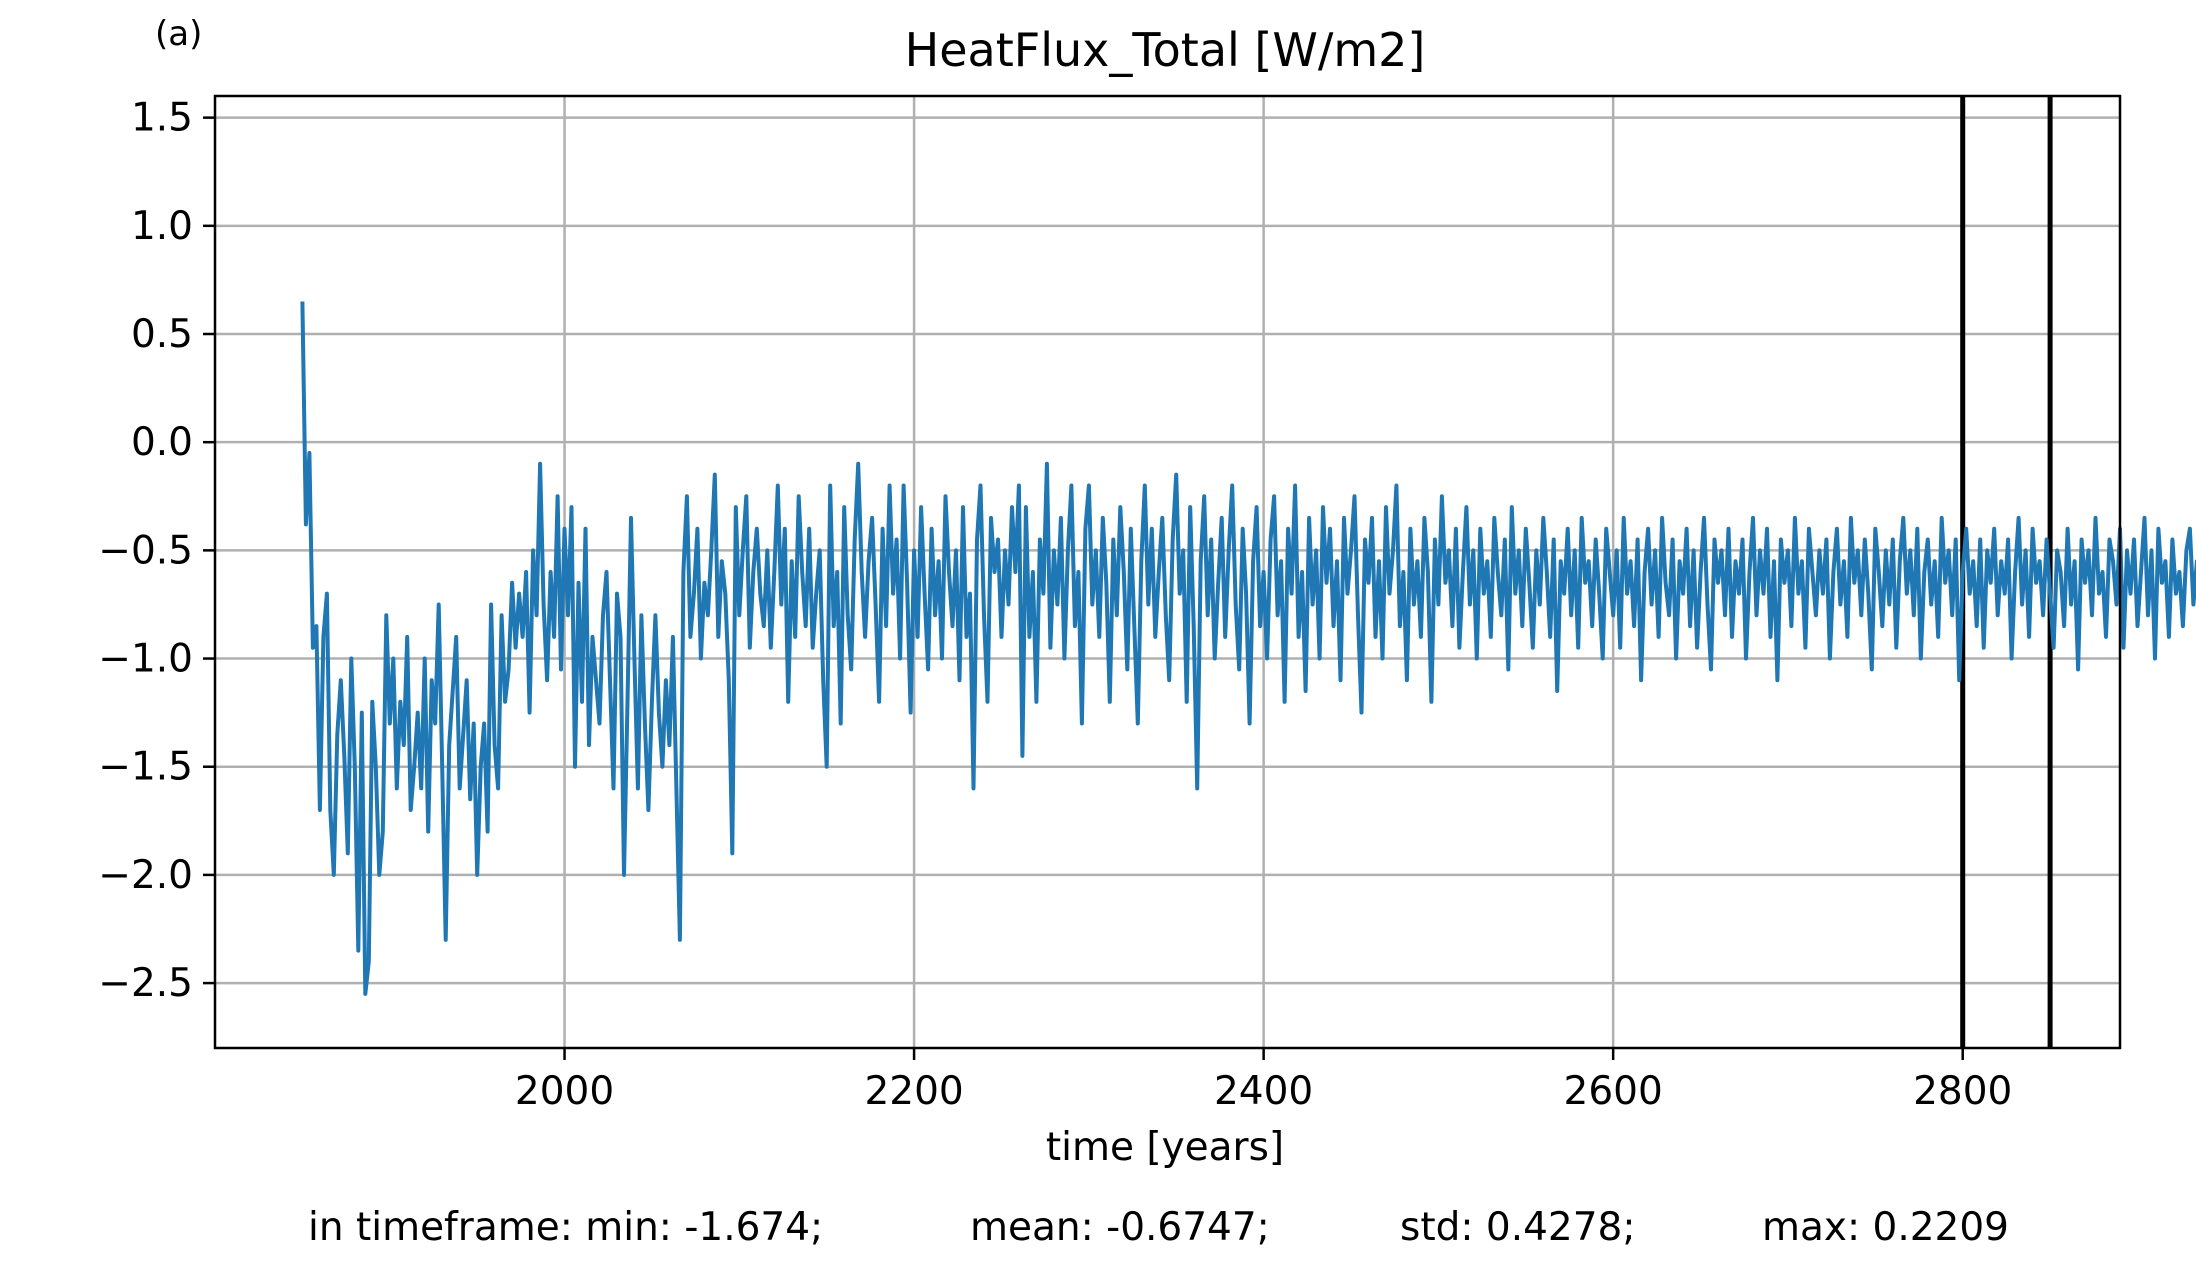  I want to click on x-tick-label: 2600, so click(1613, 1091).